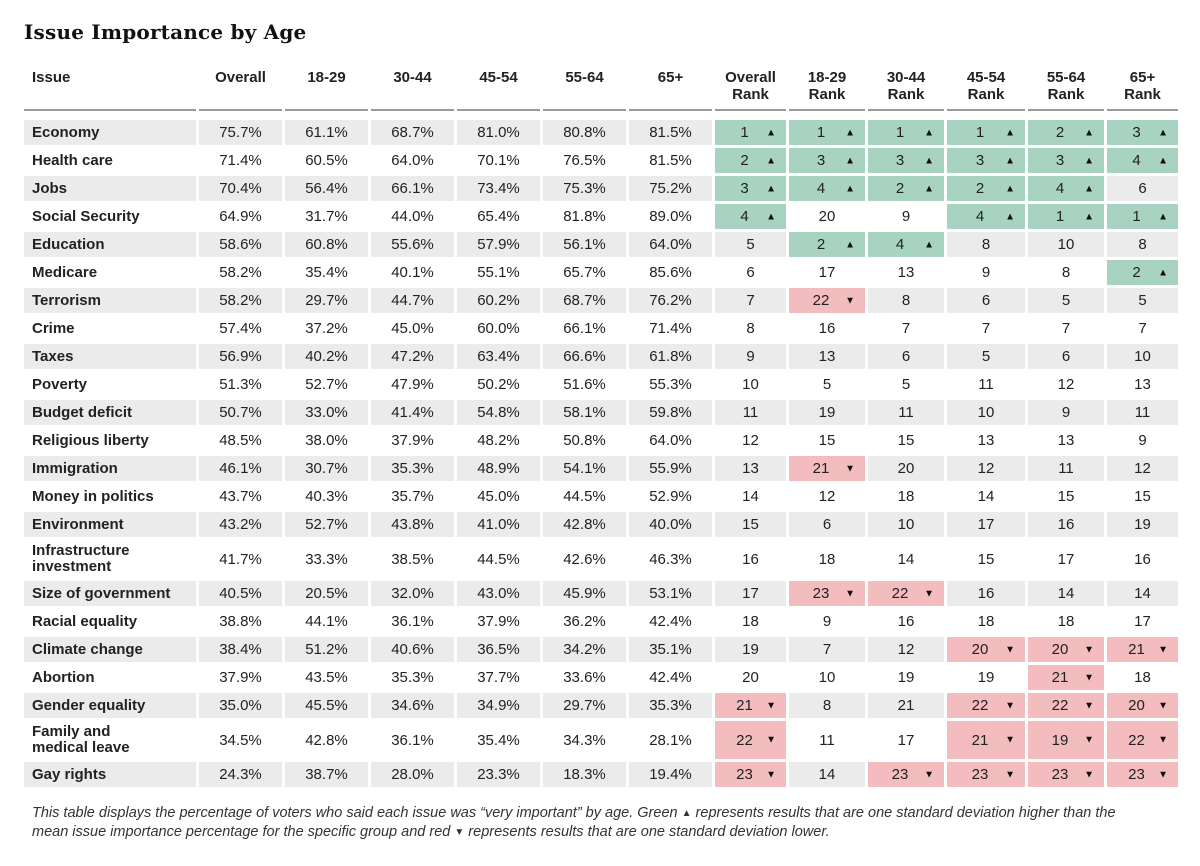  What do you see at coordinates (326, 87) in the screenshot?
I see `col-header-pct: 18-29` at bounding box center [326, 87].